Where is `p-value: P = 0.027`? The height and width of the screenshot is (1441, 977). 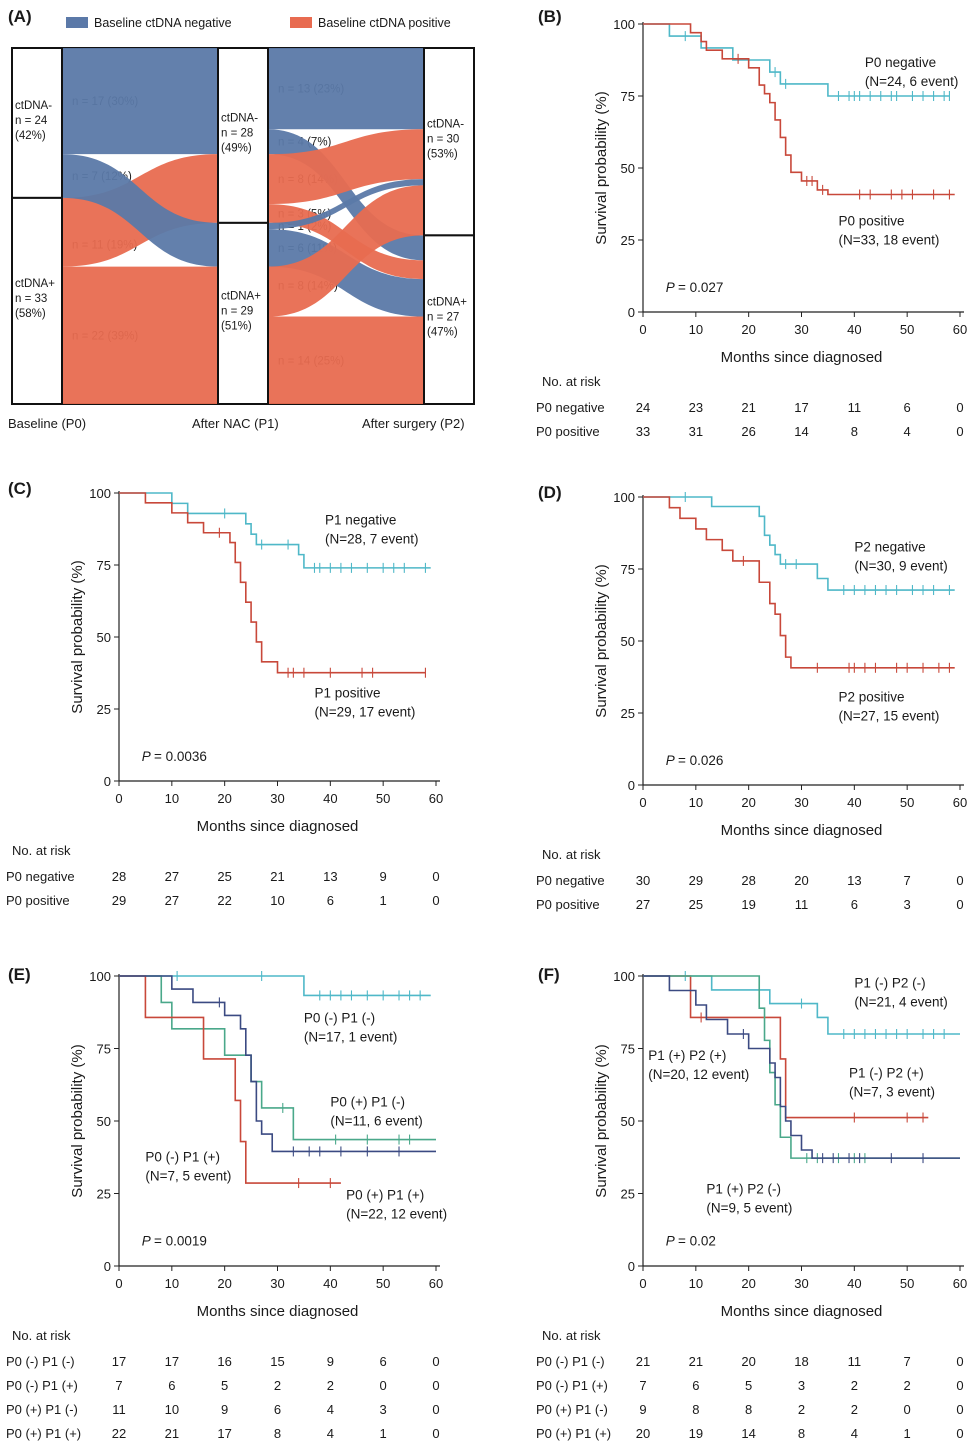 p-value: P = 0.027 is located at coordinates (695, 287).